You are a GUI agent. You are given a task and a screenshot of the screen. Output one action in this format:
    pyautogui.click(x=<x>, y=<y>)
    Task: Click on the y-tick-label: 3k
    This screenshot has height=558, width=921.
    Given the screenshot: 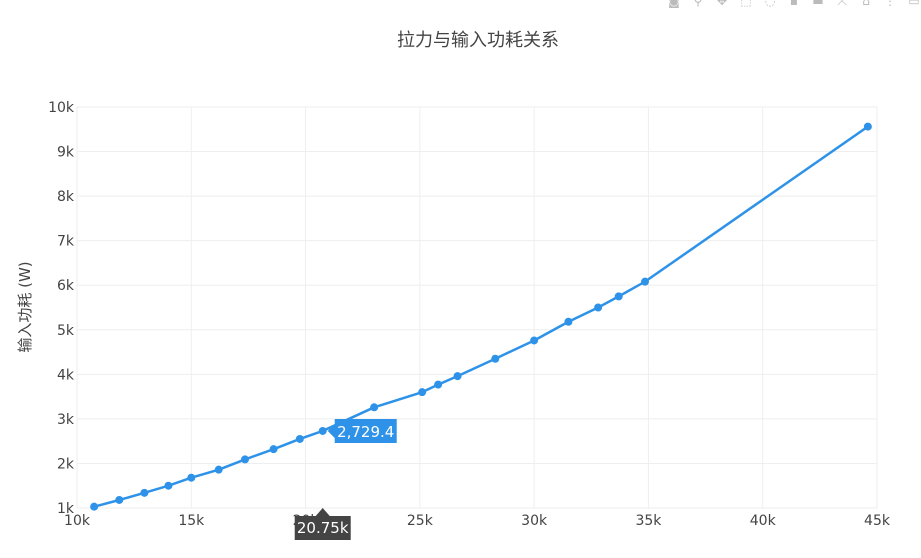 What is the action you would take?
    pyautogui.click(x=66, y=420)
    